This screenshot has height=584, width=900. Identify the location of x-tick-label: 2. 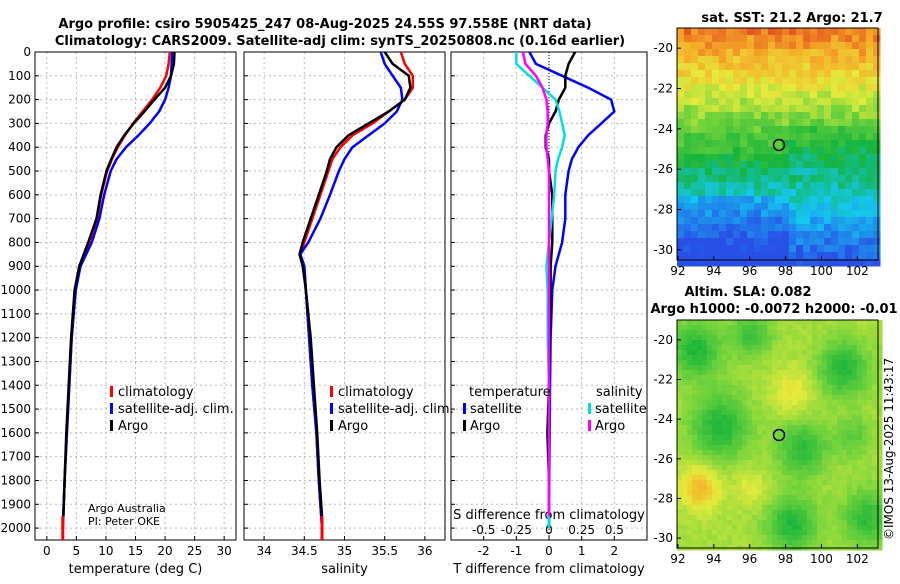
(615, 551).